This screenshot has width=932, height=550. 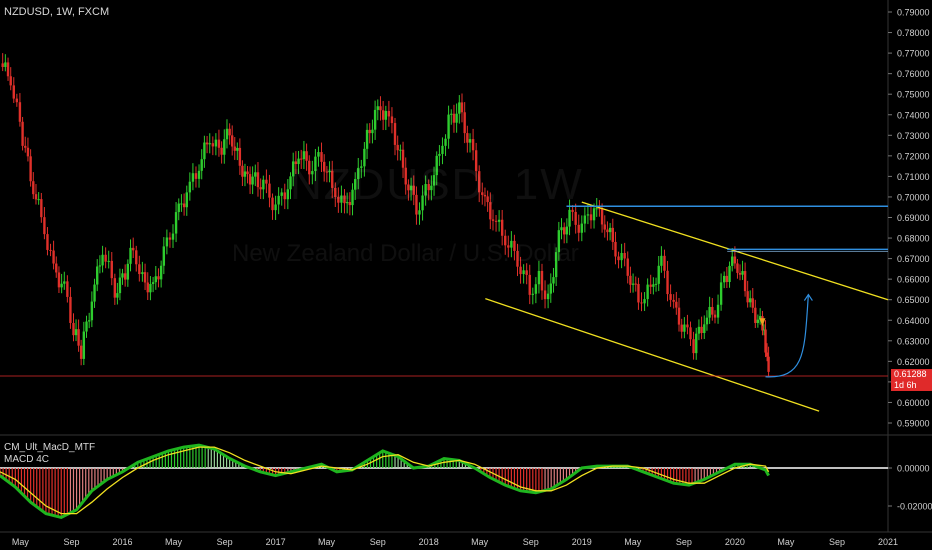 What do you see at coordinates (913, 197) in the screenshot?
I see `price-tick-label: 0.70000` at bounding box center [913, 197].